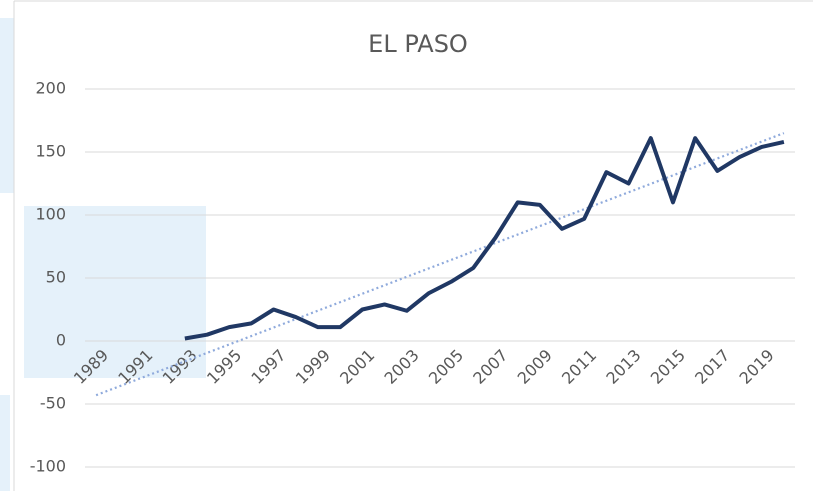 This screenshot has height=491, width=813. Describe the element at coordinates (579, 367) in the screenshot. I see `x-tick-label: 2011` at that location.